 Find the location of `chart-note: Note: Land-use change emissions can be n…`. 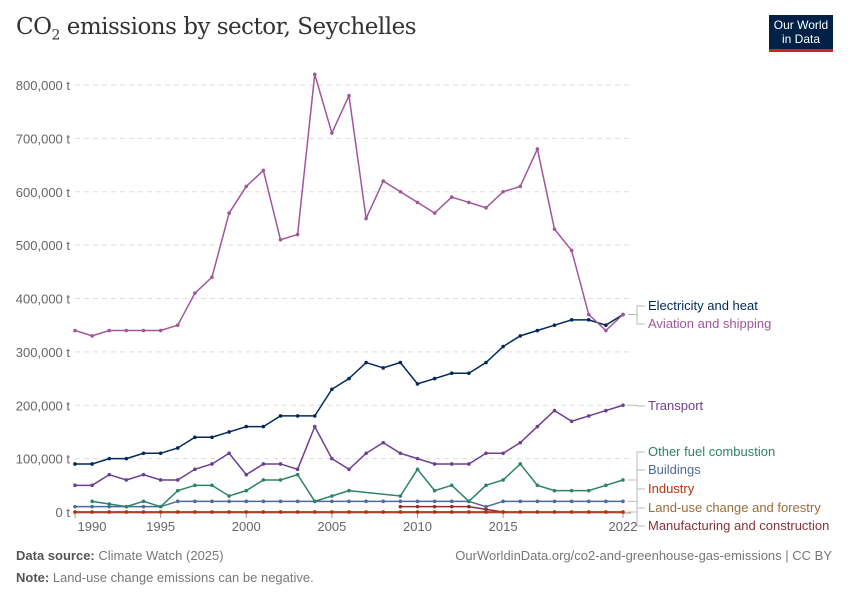

chart-note: Note: Land-use change emissions can be n… is located at coordinates (165, 577).